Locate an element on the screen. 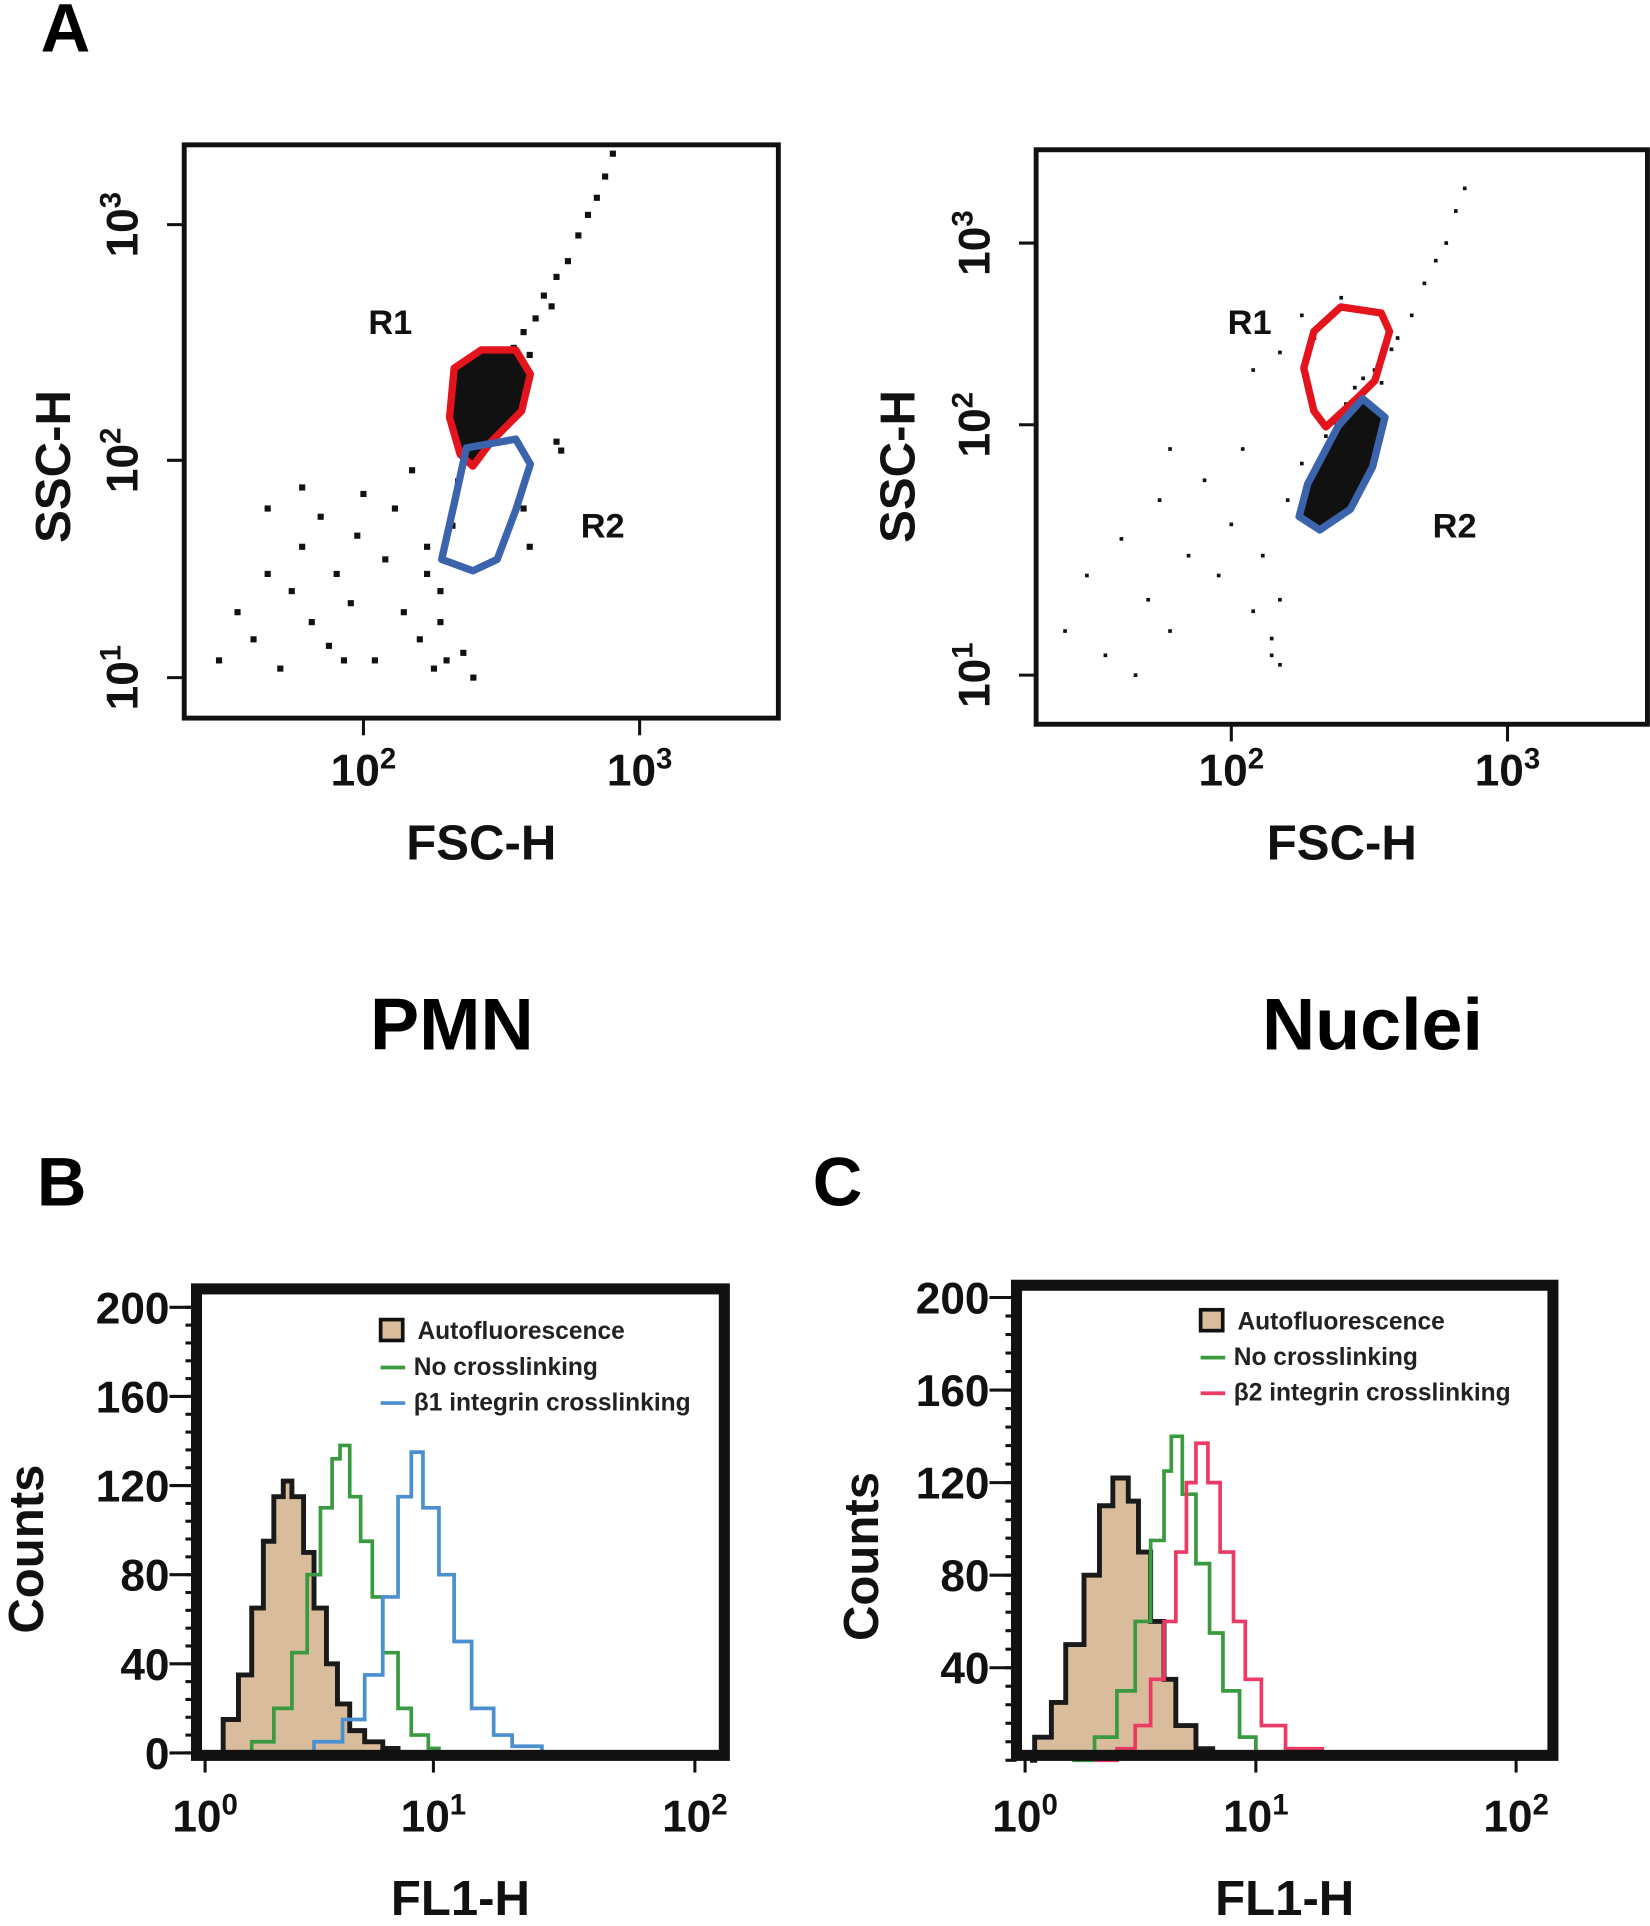  y-axis-label: SSC-H is located at coordinates (54, 466).